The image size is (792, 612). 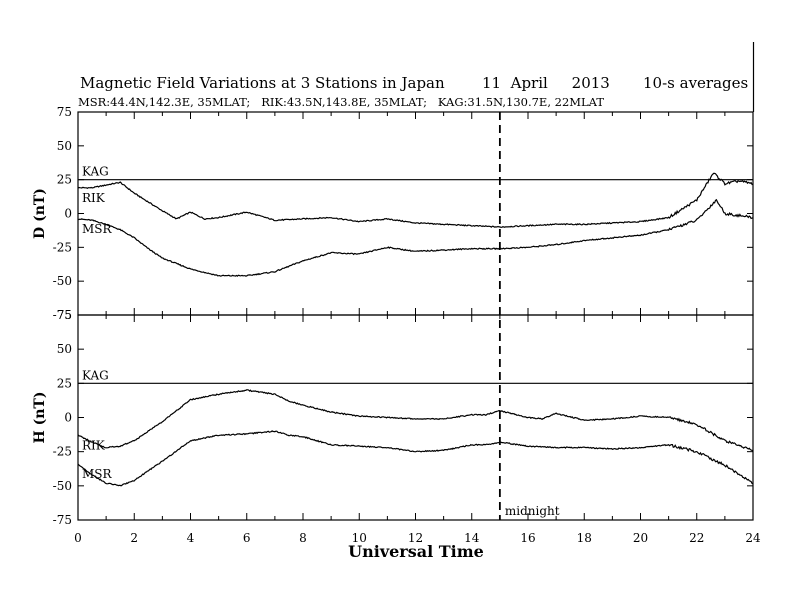 I want to click on x-axis-label: Universal Time, so click(x=416, y=551).